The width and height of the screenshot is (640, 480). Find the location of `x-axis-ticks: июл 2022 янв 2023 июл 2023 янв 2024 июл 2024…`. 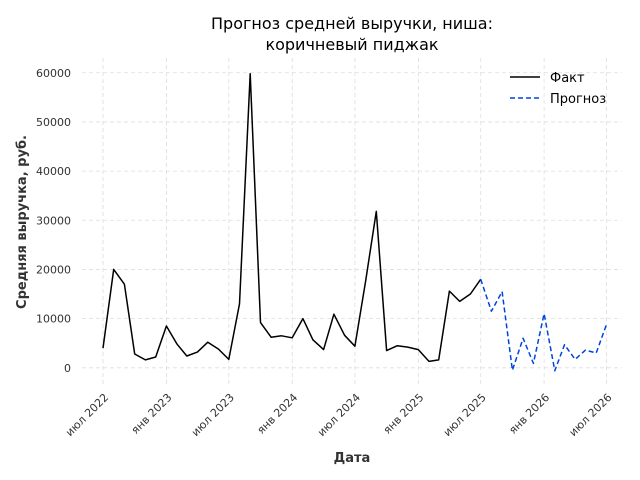

x-axis-ticks: июл 2022 янв 2023 июл 2023 янв 2024 июл 2024… is located at coordinates (339, 415).